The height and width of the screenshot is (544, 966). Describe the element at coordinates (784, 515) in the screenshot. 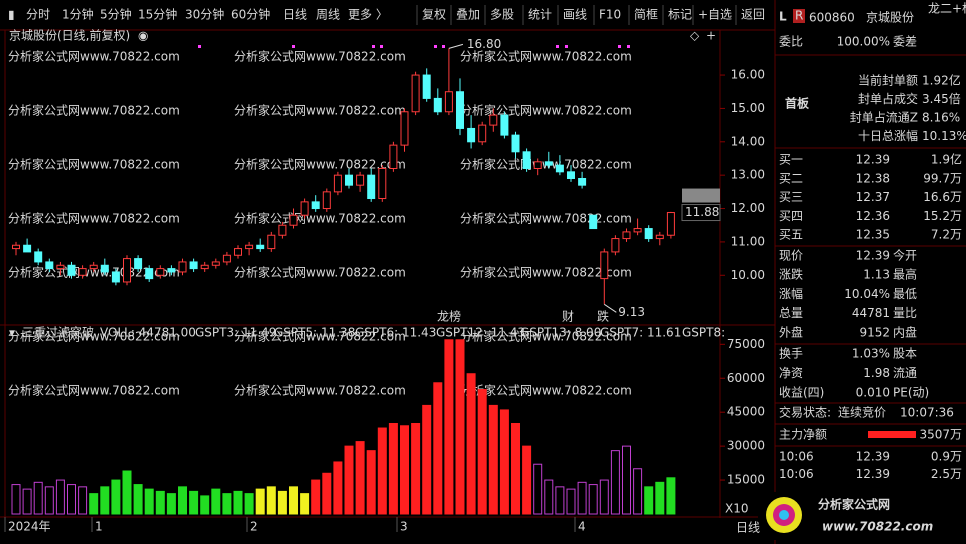

I see `logo-icon-core` at that location.